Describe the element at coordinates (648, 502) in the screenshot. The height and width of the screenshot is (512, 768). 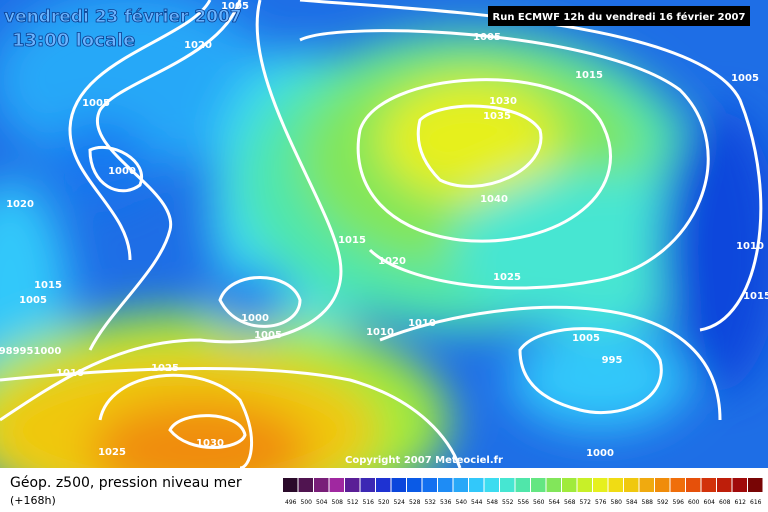
I see `legend-step-label: 588` at that location.